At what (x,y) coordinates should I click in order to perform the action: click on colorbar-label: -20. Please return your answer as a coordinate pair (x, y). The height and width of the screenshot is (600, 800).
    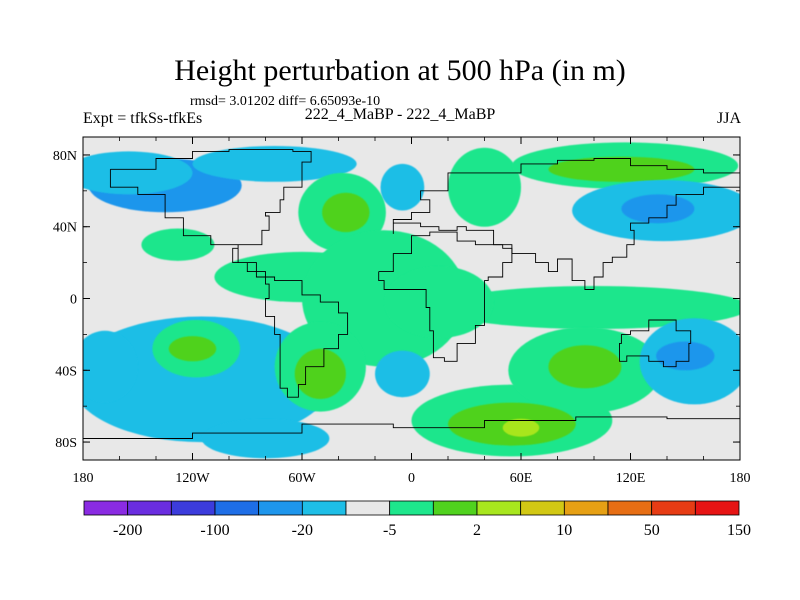
    Looking at the image, I should click on (302, 530).